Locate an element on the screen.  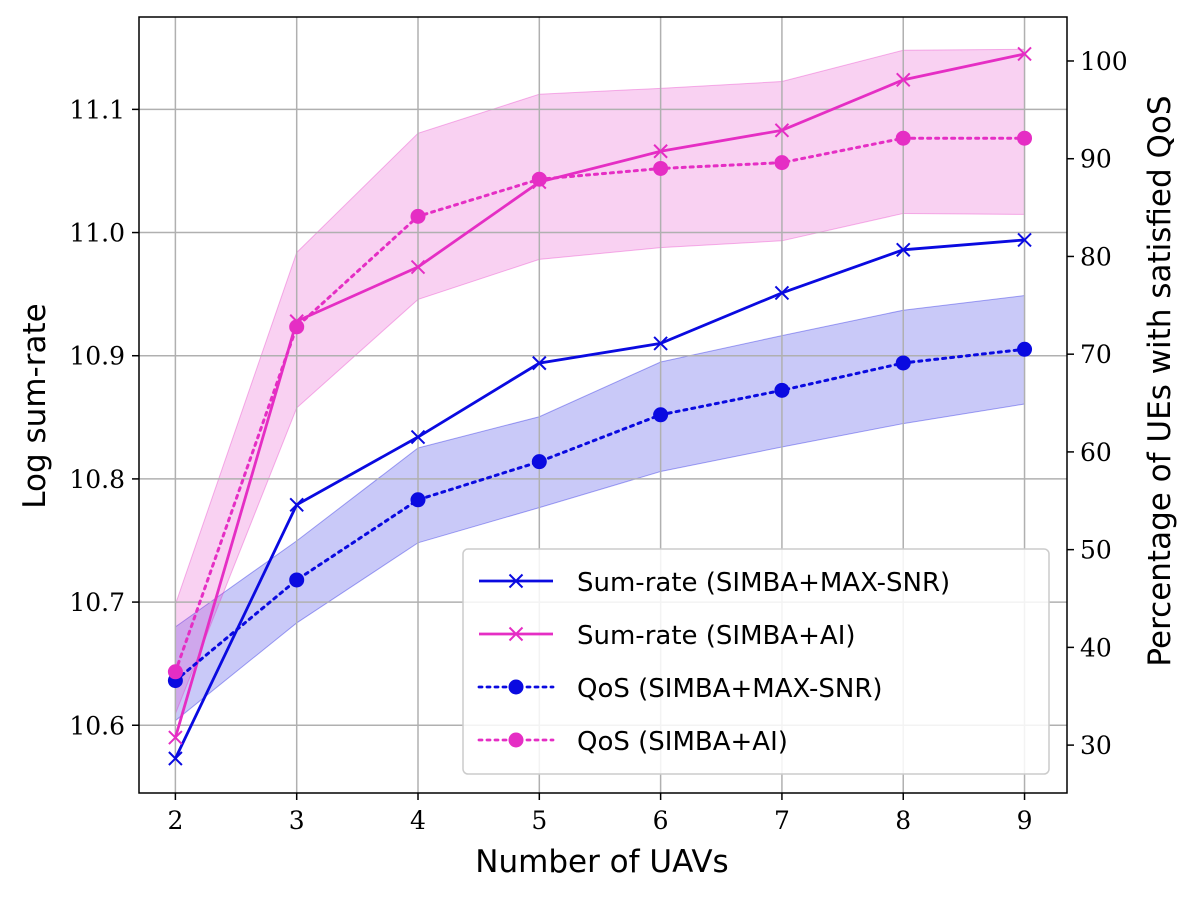
x-tick-label-3: 5 is located at coordinates (539, 820).